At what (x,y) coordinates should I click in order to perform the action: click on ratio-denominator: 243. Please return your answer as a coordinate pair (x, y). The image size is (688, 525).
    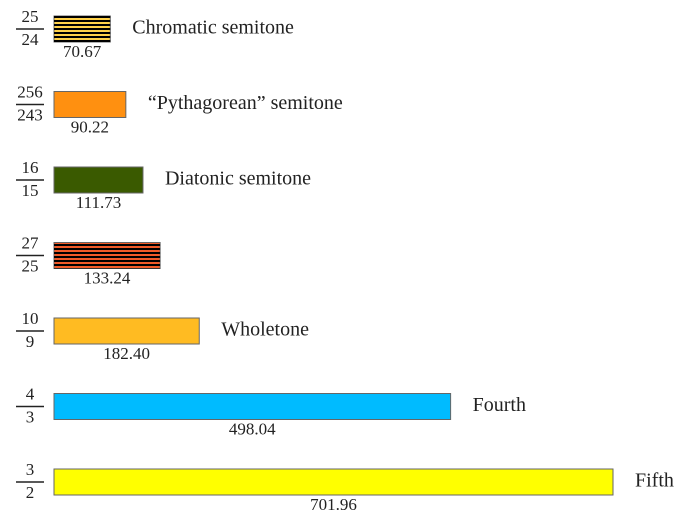
    Looking at the image, I should click on (30, 114).